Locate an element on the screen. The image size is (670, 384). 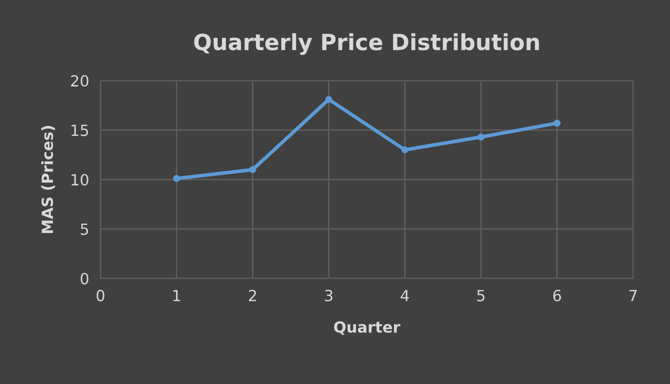
x-tick-label: 1 is located at coordinates (176, 296).